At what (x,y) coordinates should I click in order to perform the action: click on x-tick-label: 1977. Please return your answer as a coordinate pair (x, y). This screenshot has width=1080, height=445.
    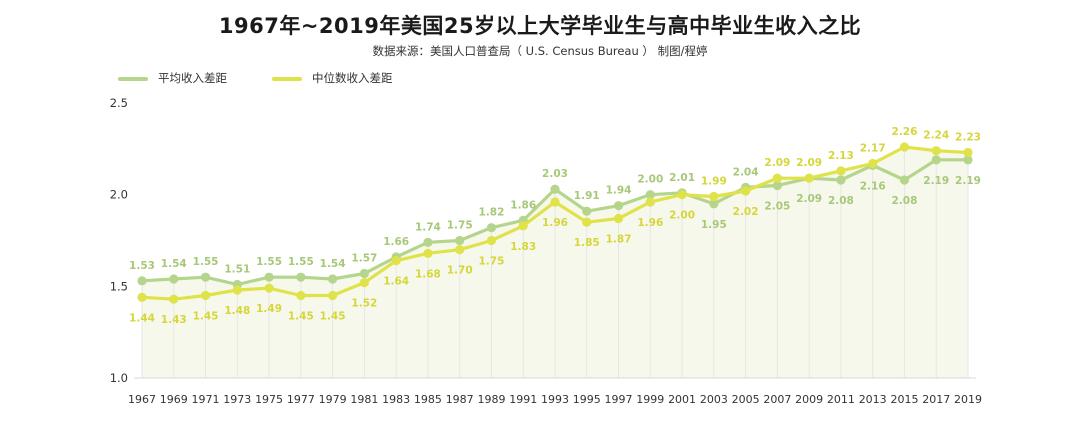
    Looking at the image, I should click on (301, 399).